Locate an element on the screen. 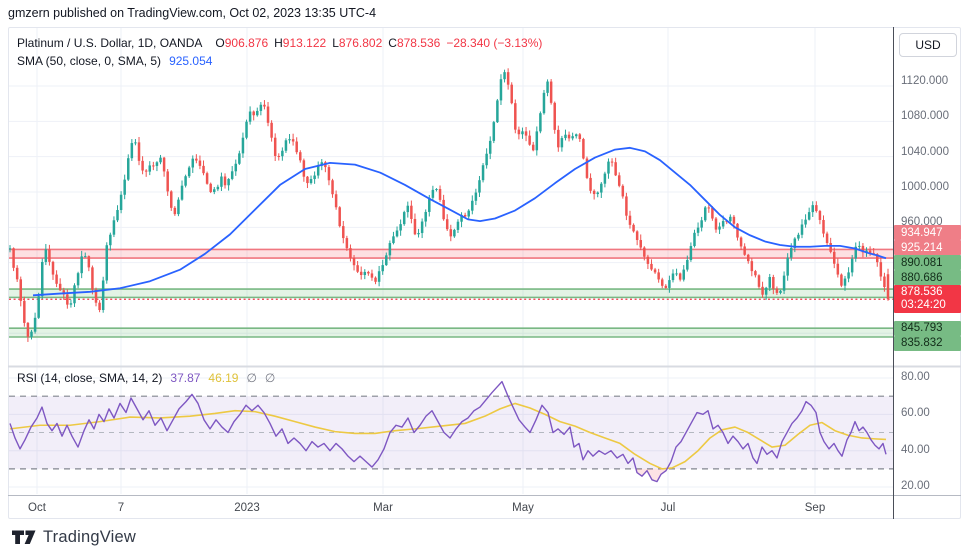 The height and width of the screenshot is (557, 970). close-value: 878.536 is located at coordinates (418, 43).